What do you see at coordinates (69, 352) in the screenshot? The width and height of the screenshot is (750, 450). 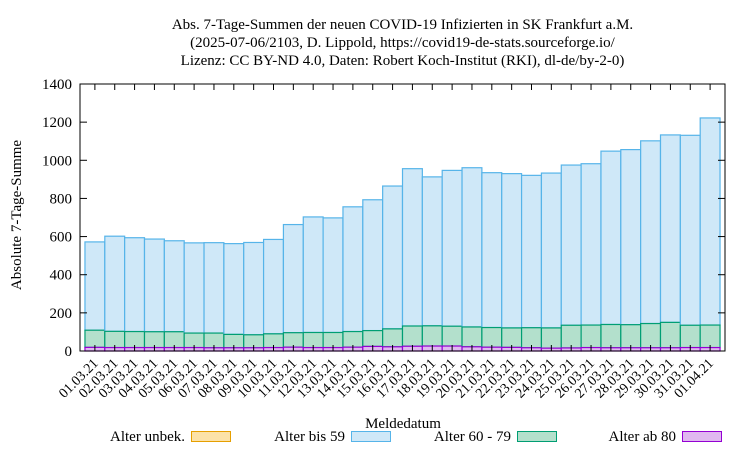 I see `y-tick-label: 0` at bounding box center [69, 352].